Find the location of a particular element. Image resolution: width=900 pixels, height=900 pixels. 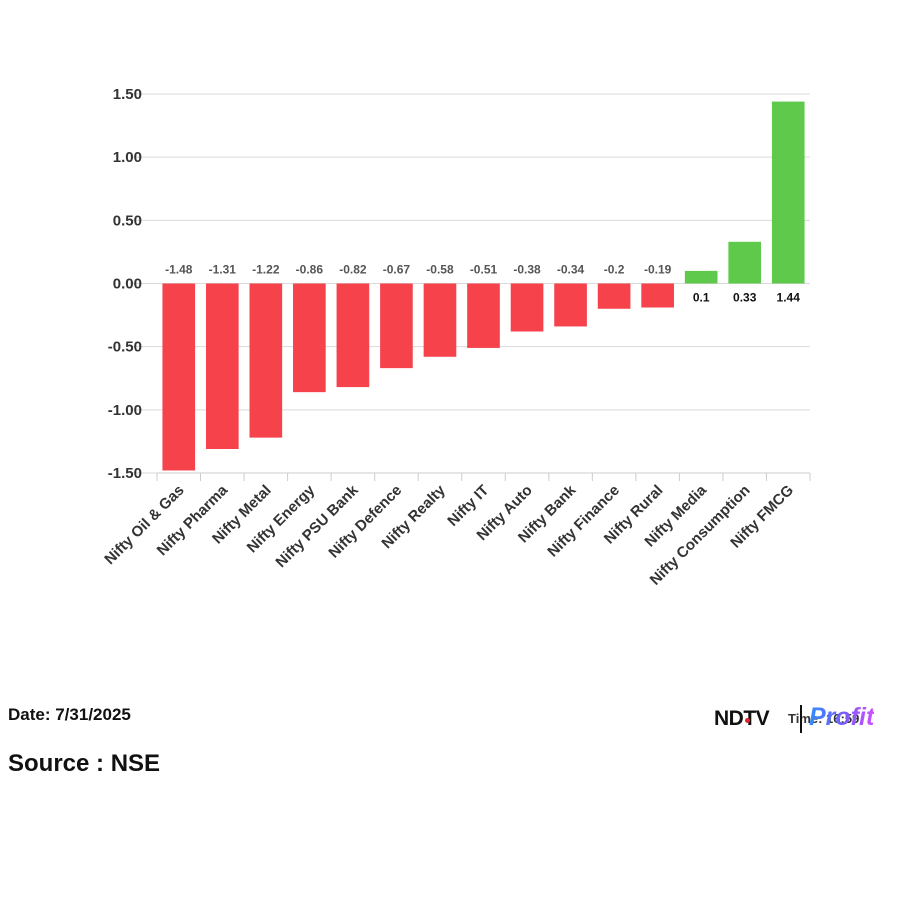

logo-time-text: Time: 16:59 is located at coordinates (823, 718).